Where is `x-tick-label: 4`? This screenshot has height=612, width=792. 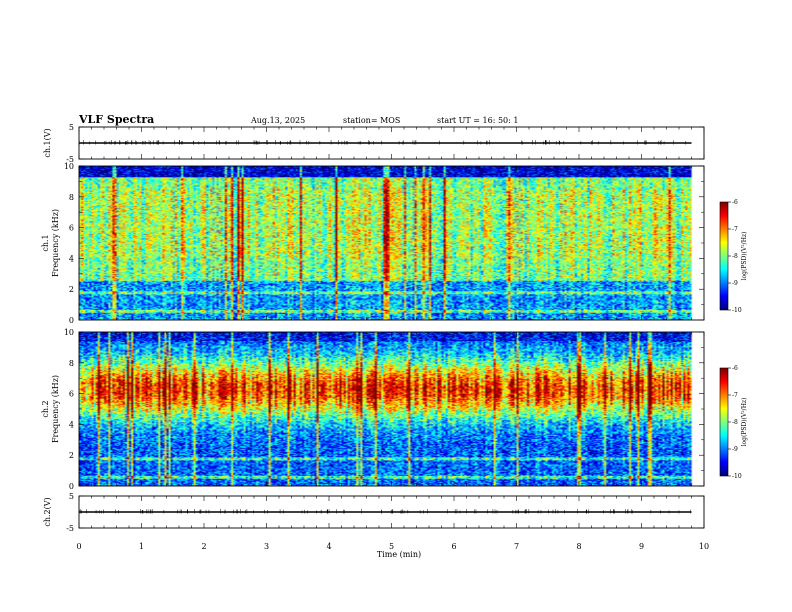 x-tick-label: 4 is located at coordinates (328, 546).